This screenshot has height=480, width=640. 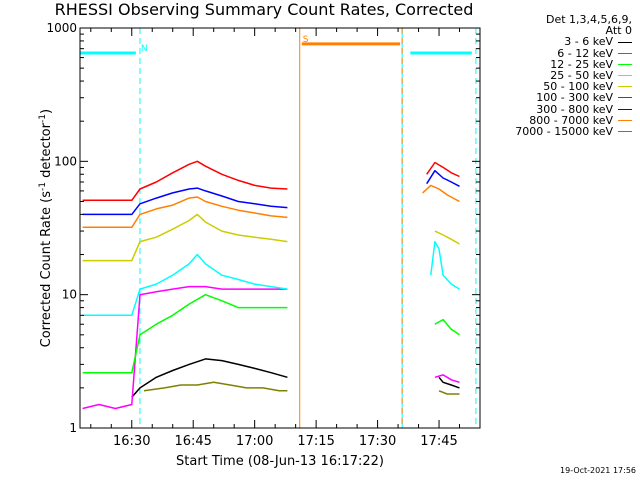 I want to click on legend-entry-label: 25 - 50 keV, so click(x=581, y=75).